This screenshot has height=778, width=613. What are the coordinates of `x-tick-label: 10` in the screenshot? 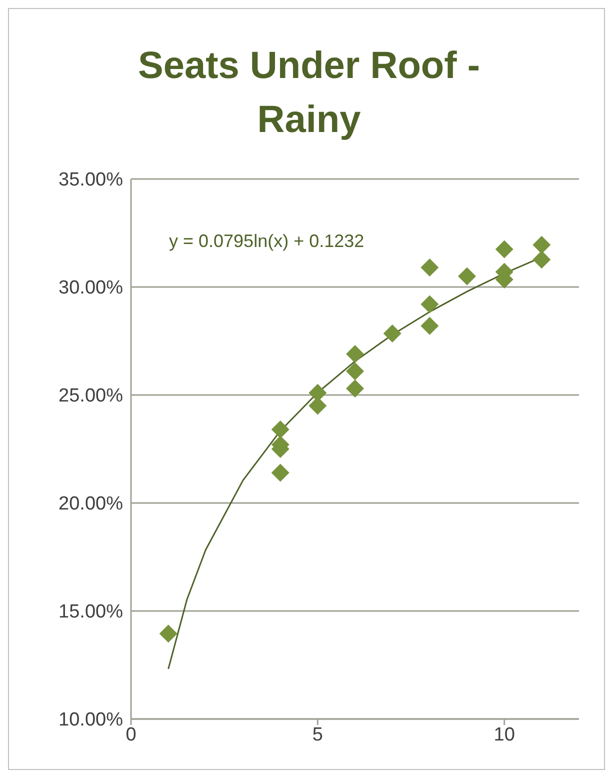 It's located at (504, 735).